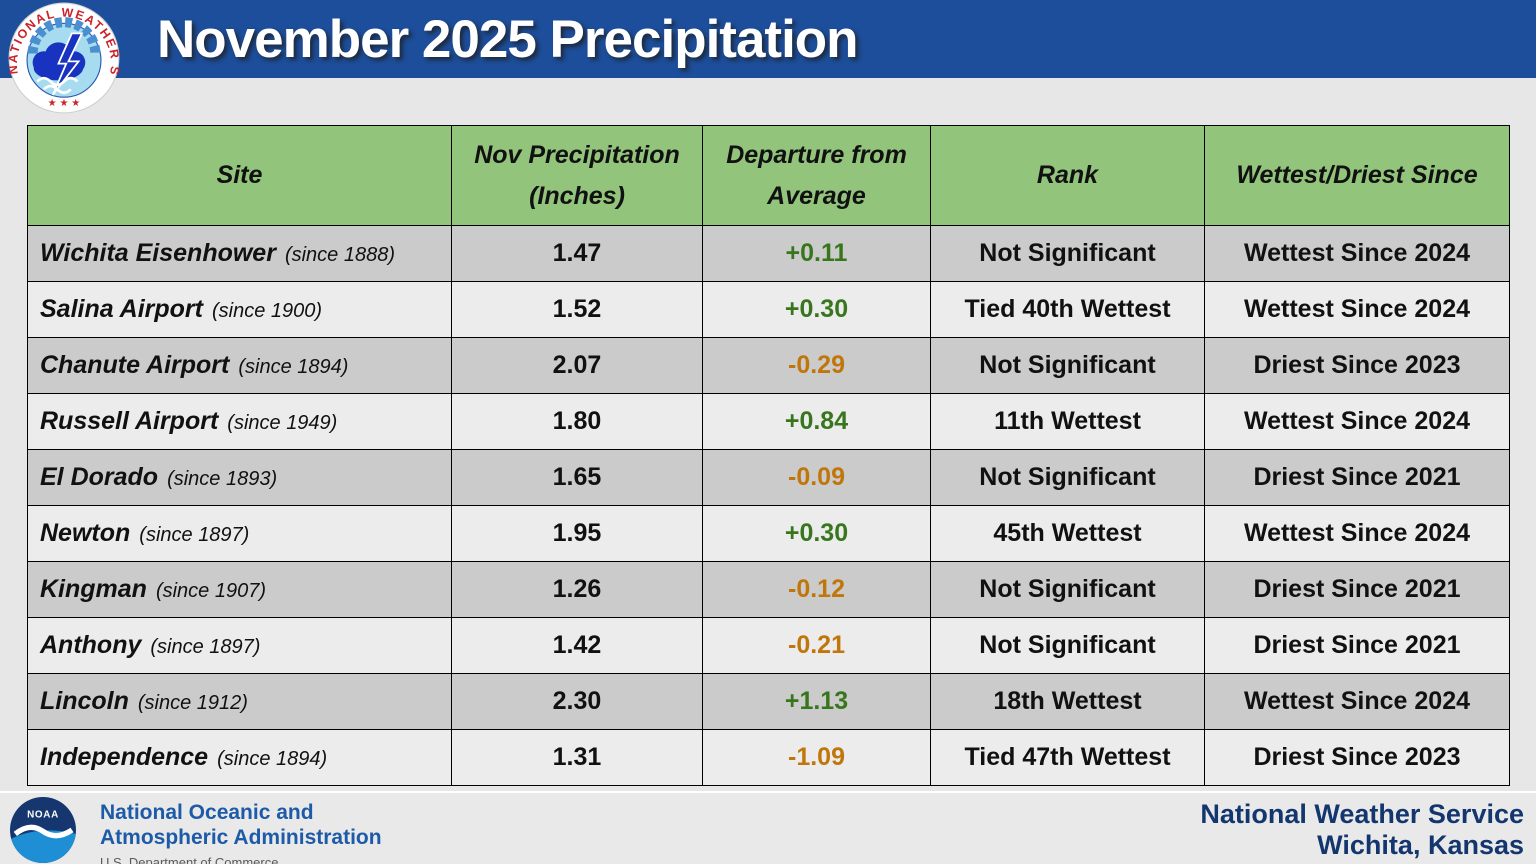 This screenshot has width=1536, height=864. Describe the element at coordinates (577, 701) in the screenshot. I see `precip-cell: 2.30` at that location.